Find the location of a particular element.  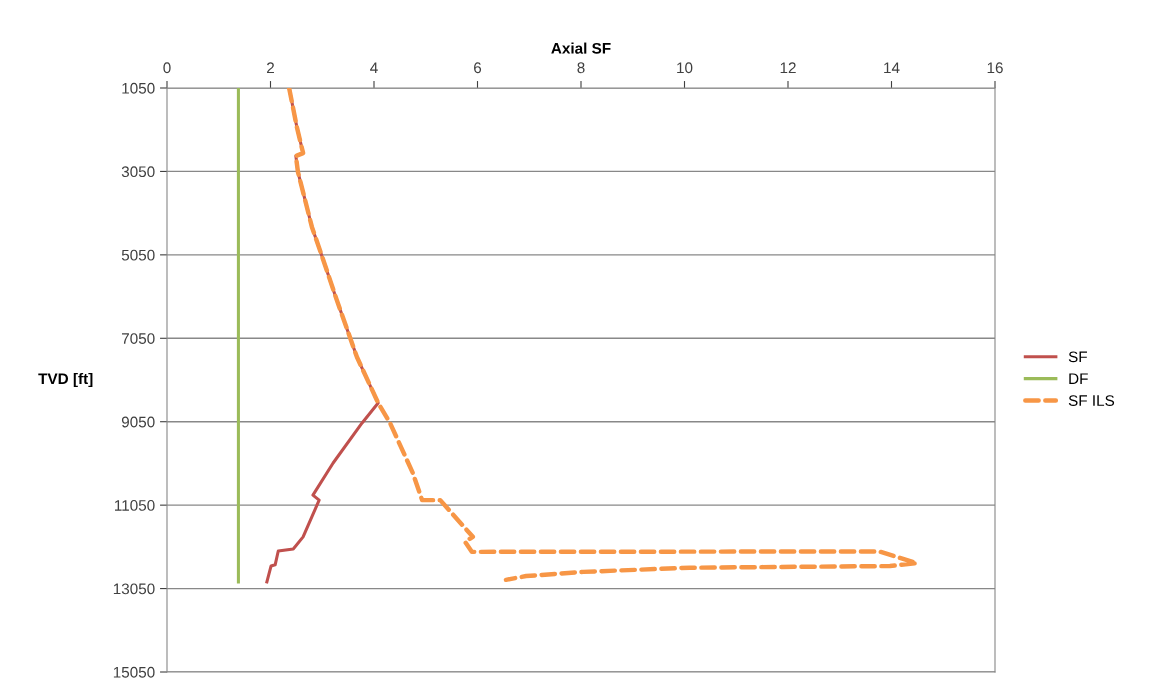

x-tick-label: 6 is located at coordinates (478, 68).